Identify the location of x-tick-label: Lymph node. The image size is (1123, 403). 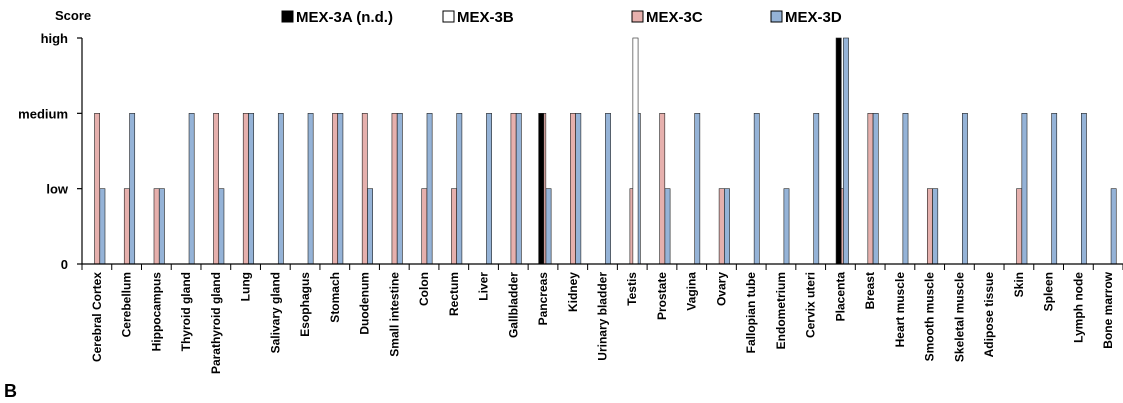
(1078, 307).